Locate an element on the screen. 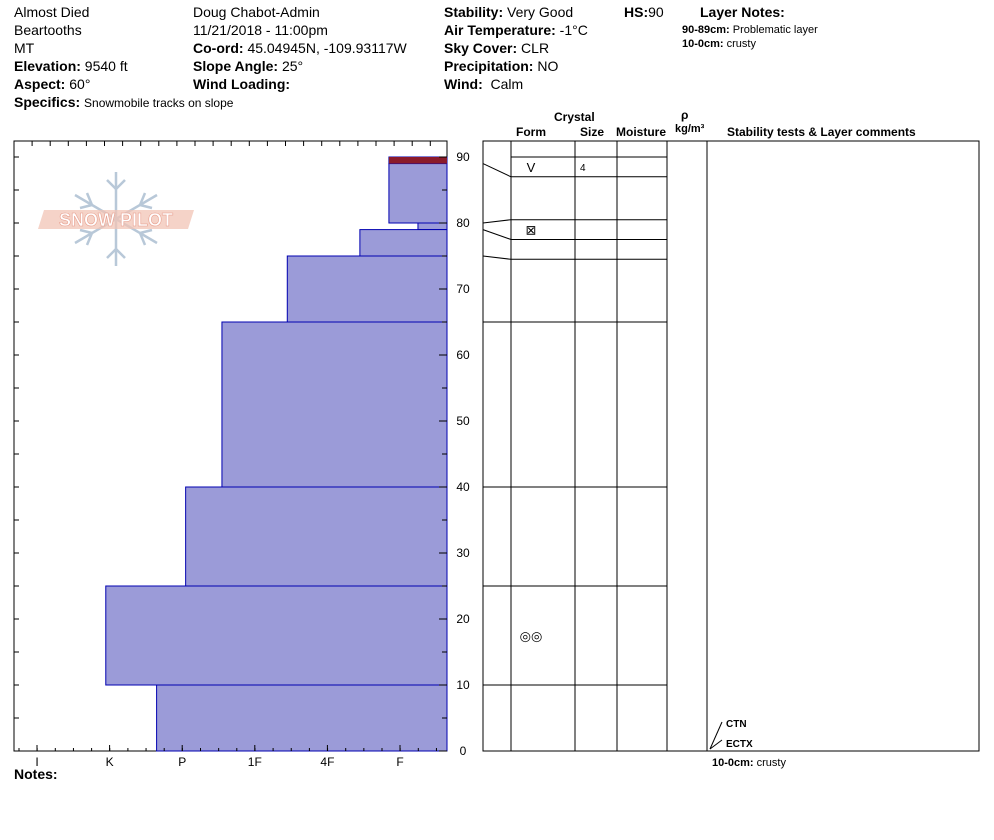 Image resolution: width=994 pixels, height=840 pixels. depth-tick-label: 40 is located at coordinates (463, 487).